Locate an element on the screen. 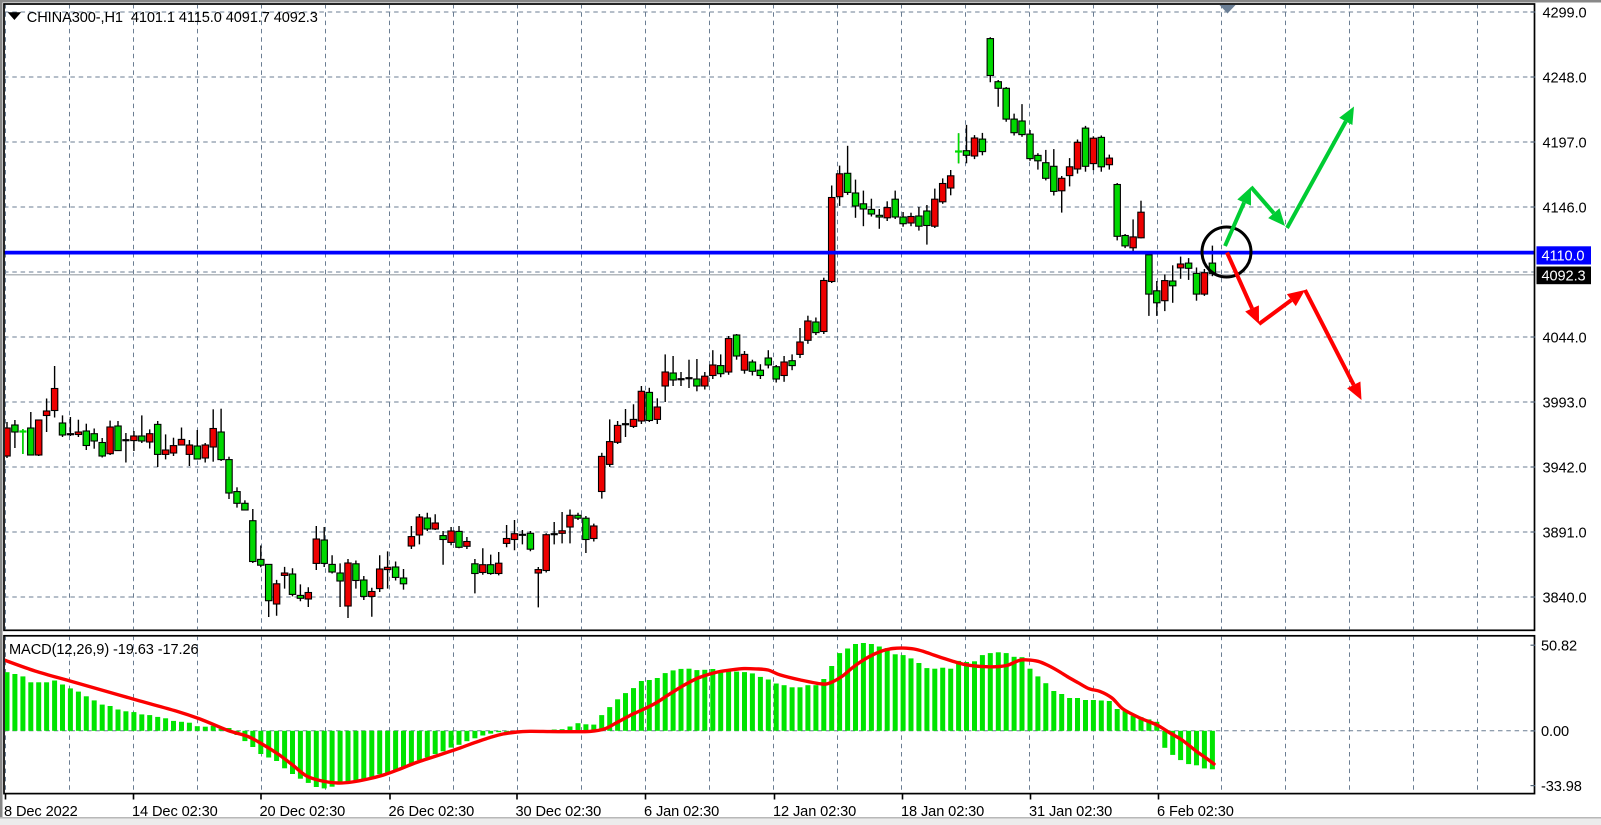 The image size is (1601, 825). svg-text: 4110.0 is located at coordinates (1563, 256).